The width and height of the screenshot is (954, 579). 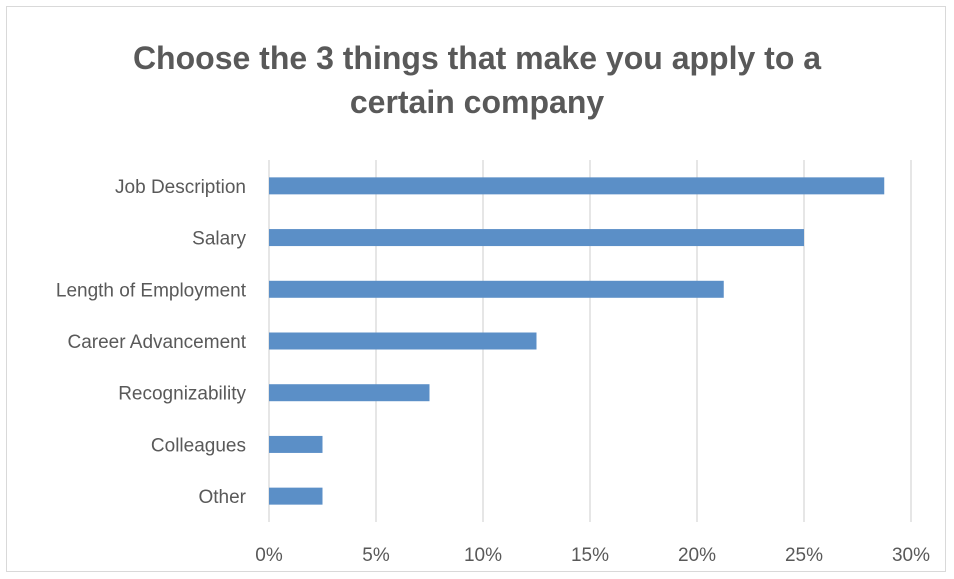 I want to click on x-axis-tick-labels: 0% 5% 10% 15% 20% 25% 30%, so click(x=592, y=555).